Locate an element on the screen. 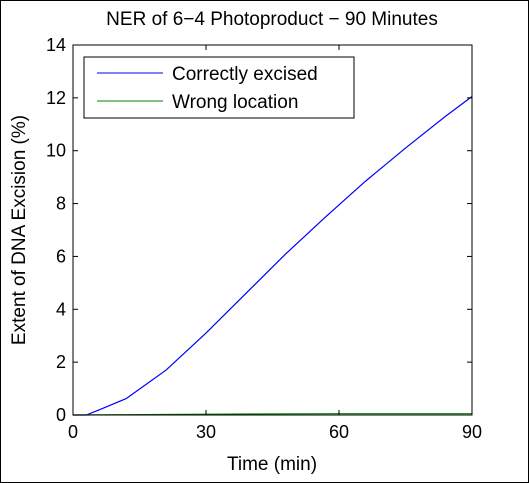  y-tick-label: 6 is located at coordinates (61, 256).